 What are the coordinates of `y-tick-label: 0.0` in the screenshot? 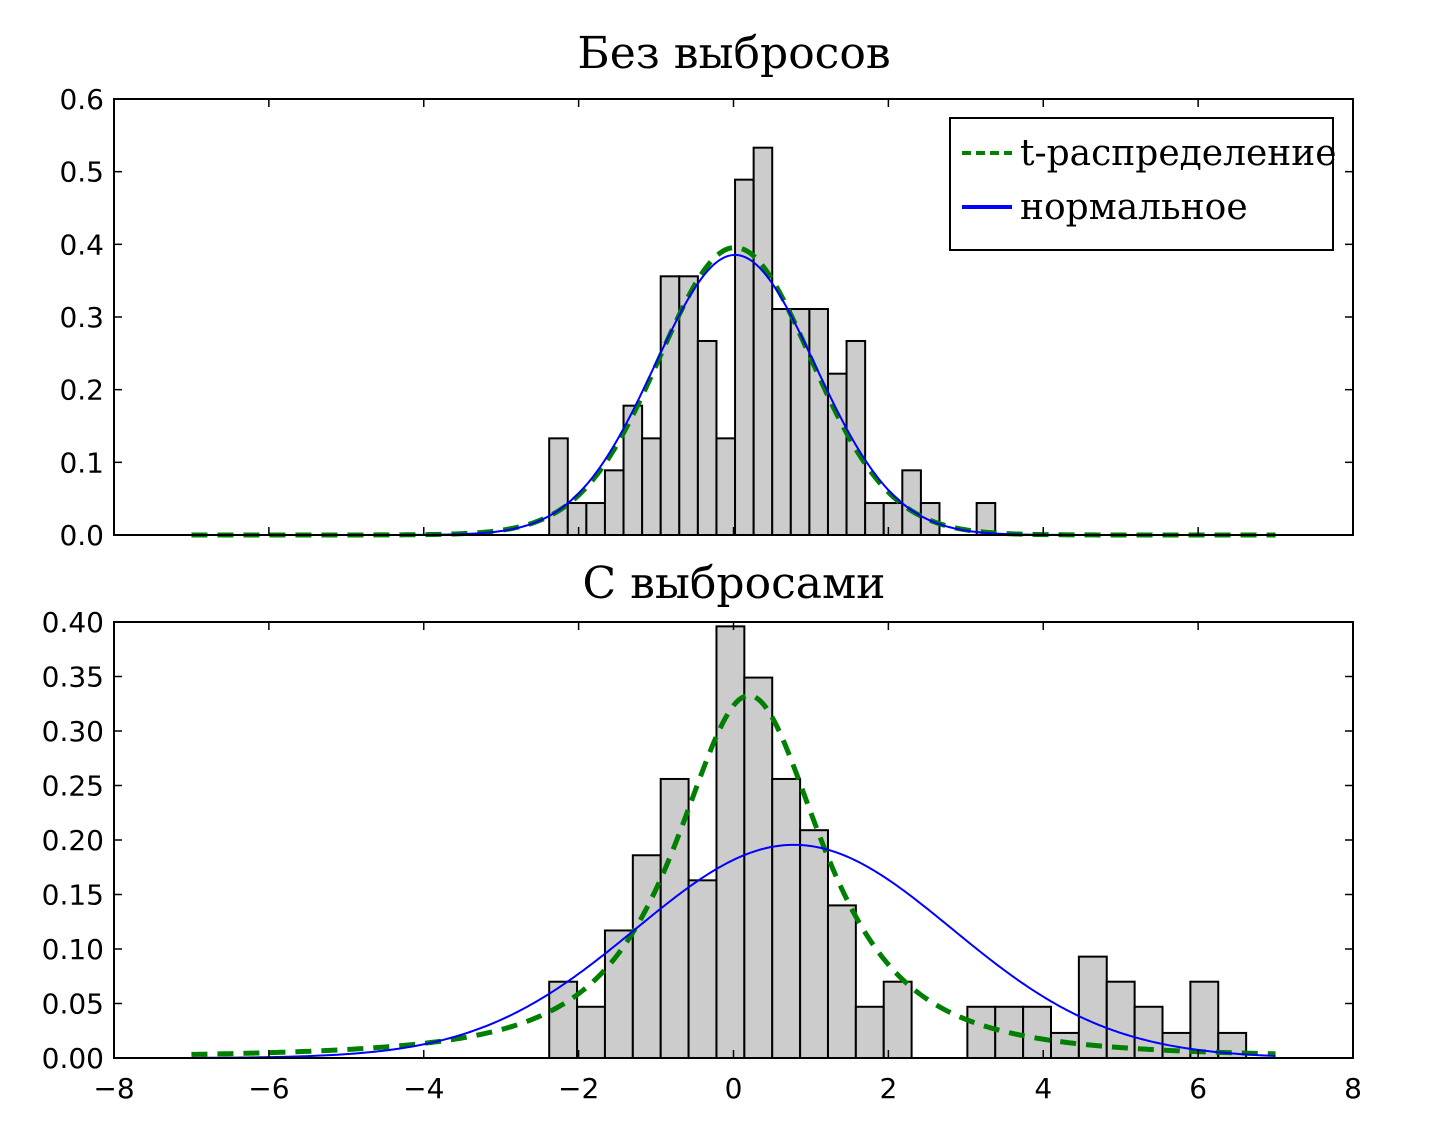 It's located at (81, 535).